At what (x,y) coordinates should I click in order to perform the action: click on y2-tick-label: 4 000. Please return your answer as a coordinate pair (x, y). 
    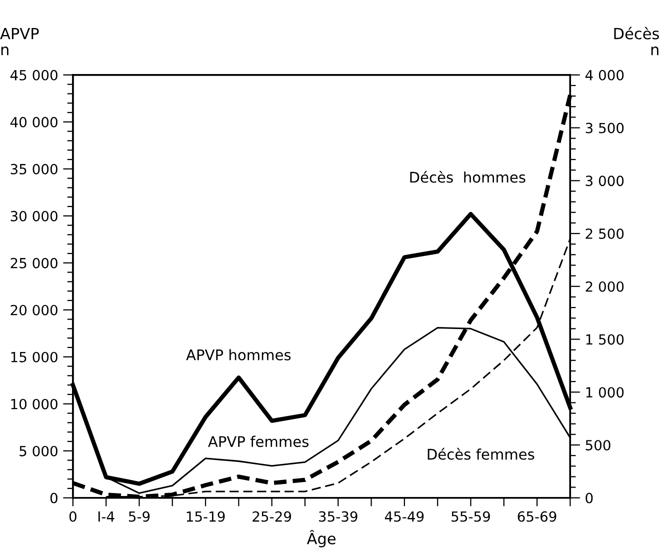
    Looking at the image, I should click on (604, 75).